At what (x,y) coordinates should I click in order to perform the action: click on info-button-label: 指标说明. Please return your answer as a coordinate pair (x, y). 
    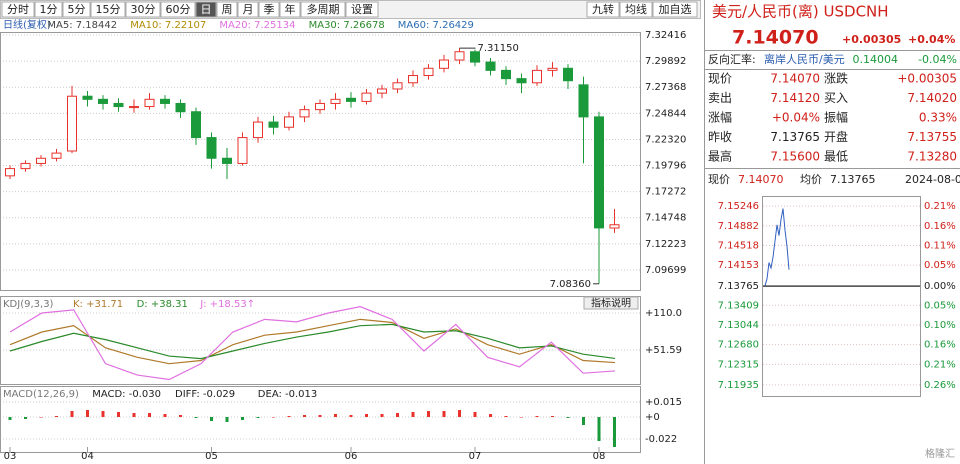
    Looking at the image, I should click on (611, 303).